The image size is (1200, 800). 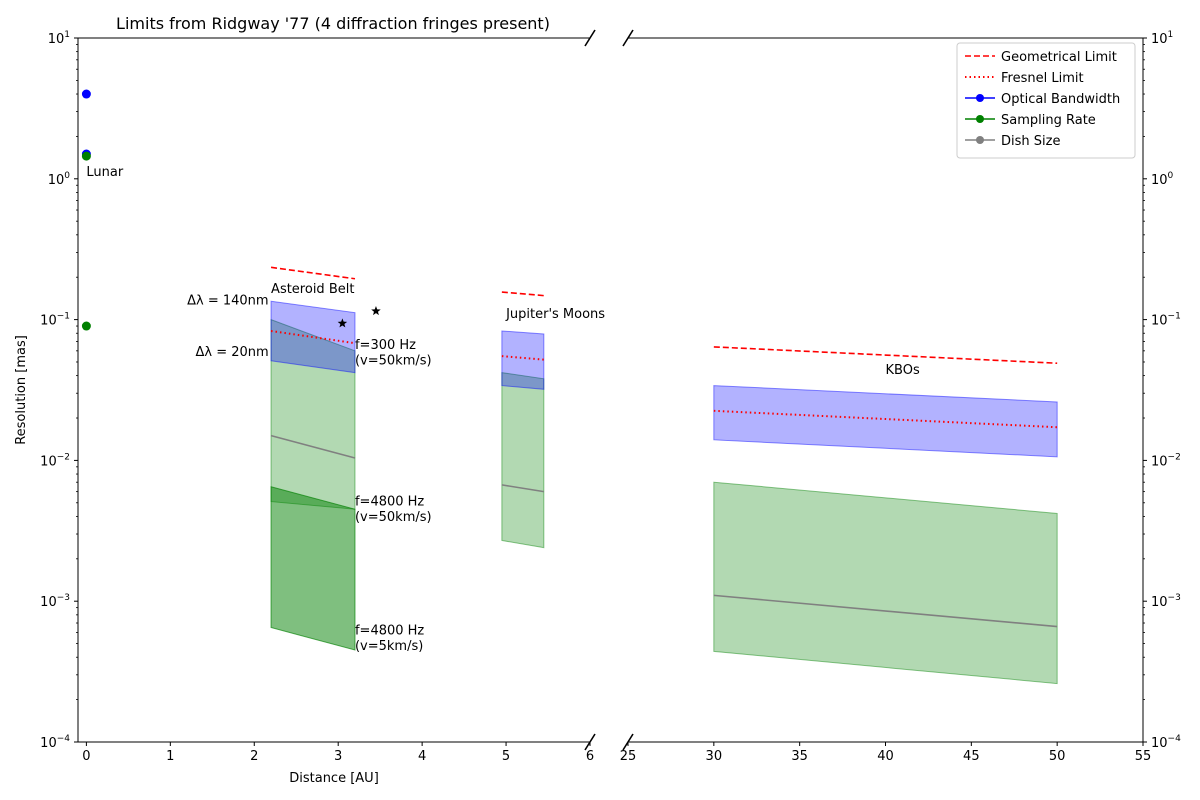 I want to click on legend-label-optical-bandwidth: Optical Bandwidth, so click(x=1060, y=99).